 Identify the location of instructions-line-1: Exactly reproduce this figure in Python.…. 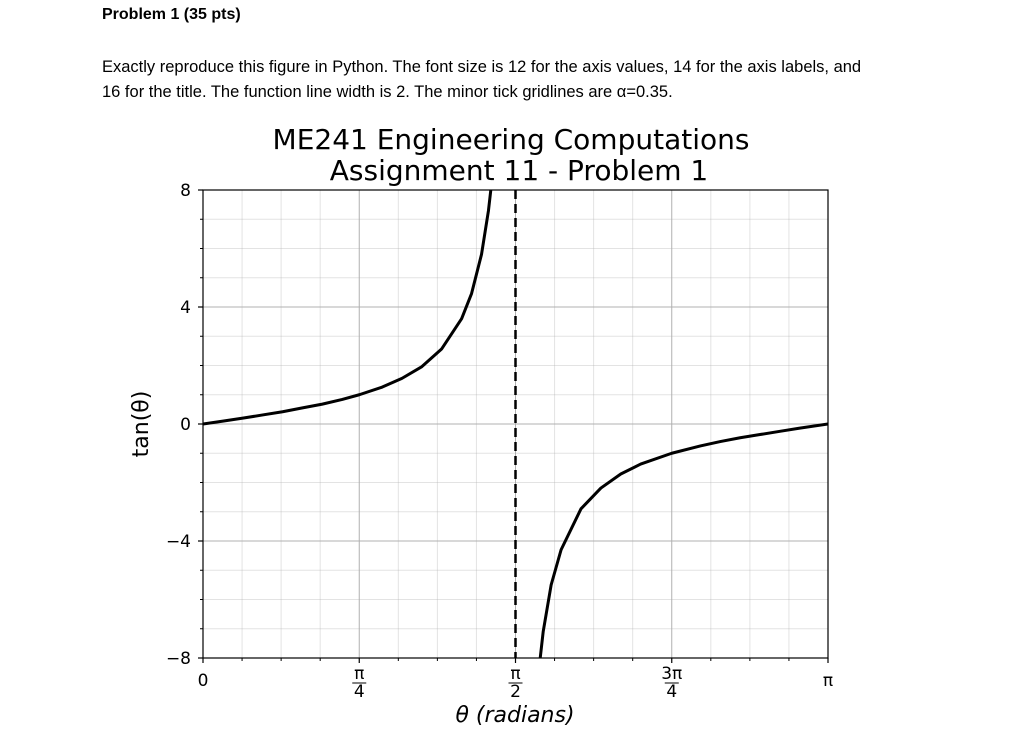
(482, 67).